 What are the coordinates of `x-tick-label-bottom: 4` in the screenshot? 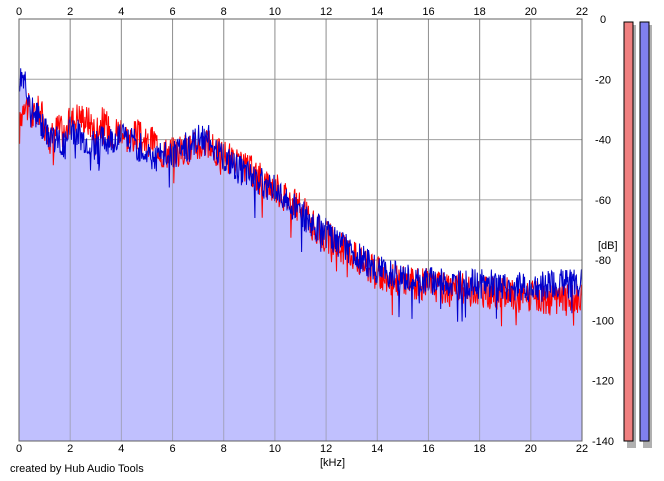 It's located at (121, 449).